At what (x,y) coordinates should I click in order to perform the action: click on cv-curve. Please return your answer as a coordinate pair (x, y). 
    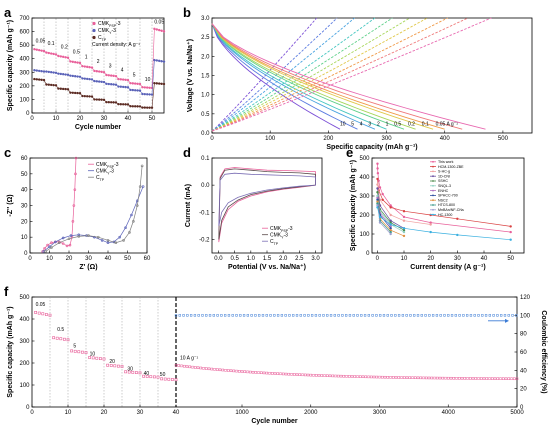
    Looking at the image, I should click on (267, 199).